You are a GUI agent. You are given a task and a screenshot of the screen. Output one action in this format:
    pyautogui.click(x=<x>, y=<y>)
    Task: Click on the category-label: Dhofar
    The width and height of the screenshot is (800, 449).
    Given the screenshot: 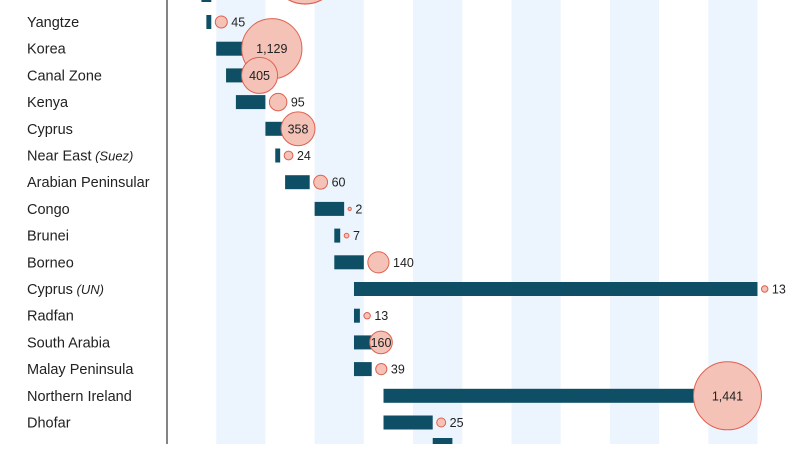 What is the action you would take?
    pyautogui.click(x=49, y=424)
    